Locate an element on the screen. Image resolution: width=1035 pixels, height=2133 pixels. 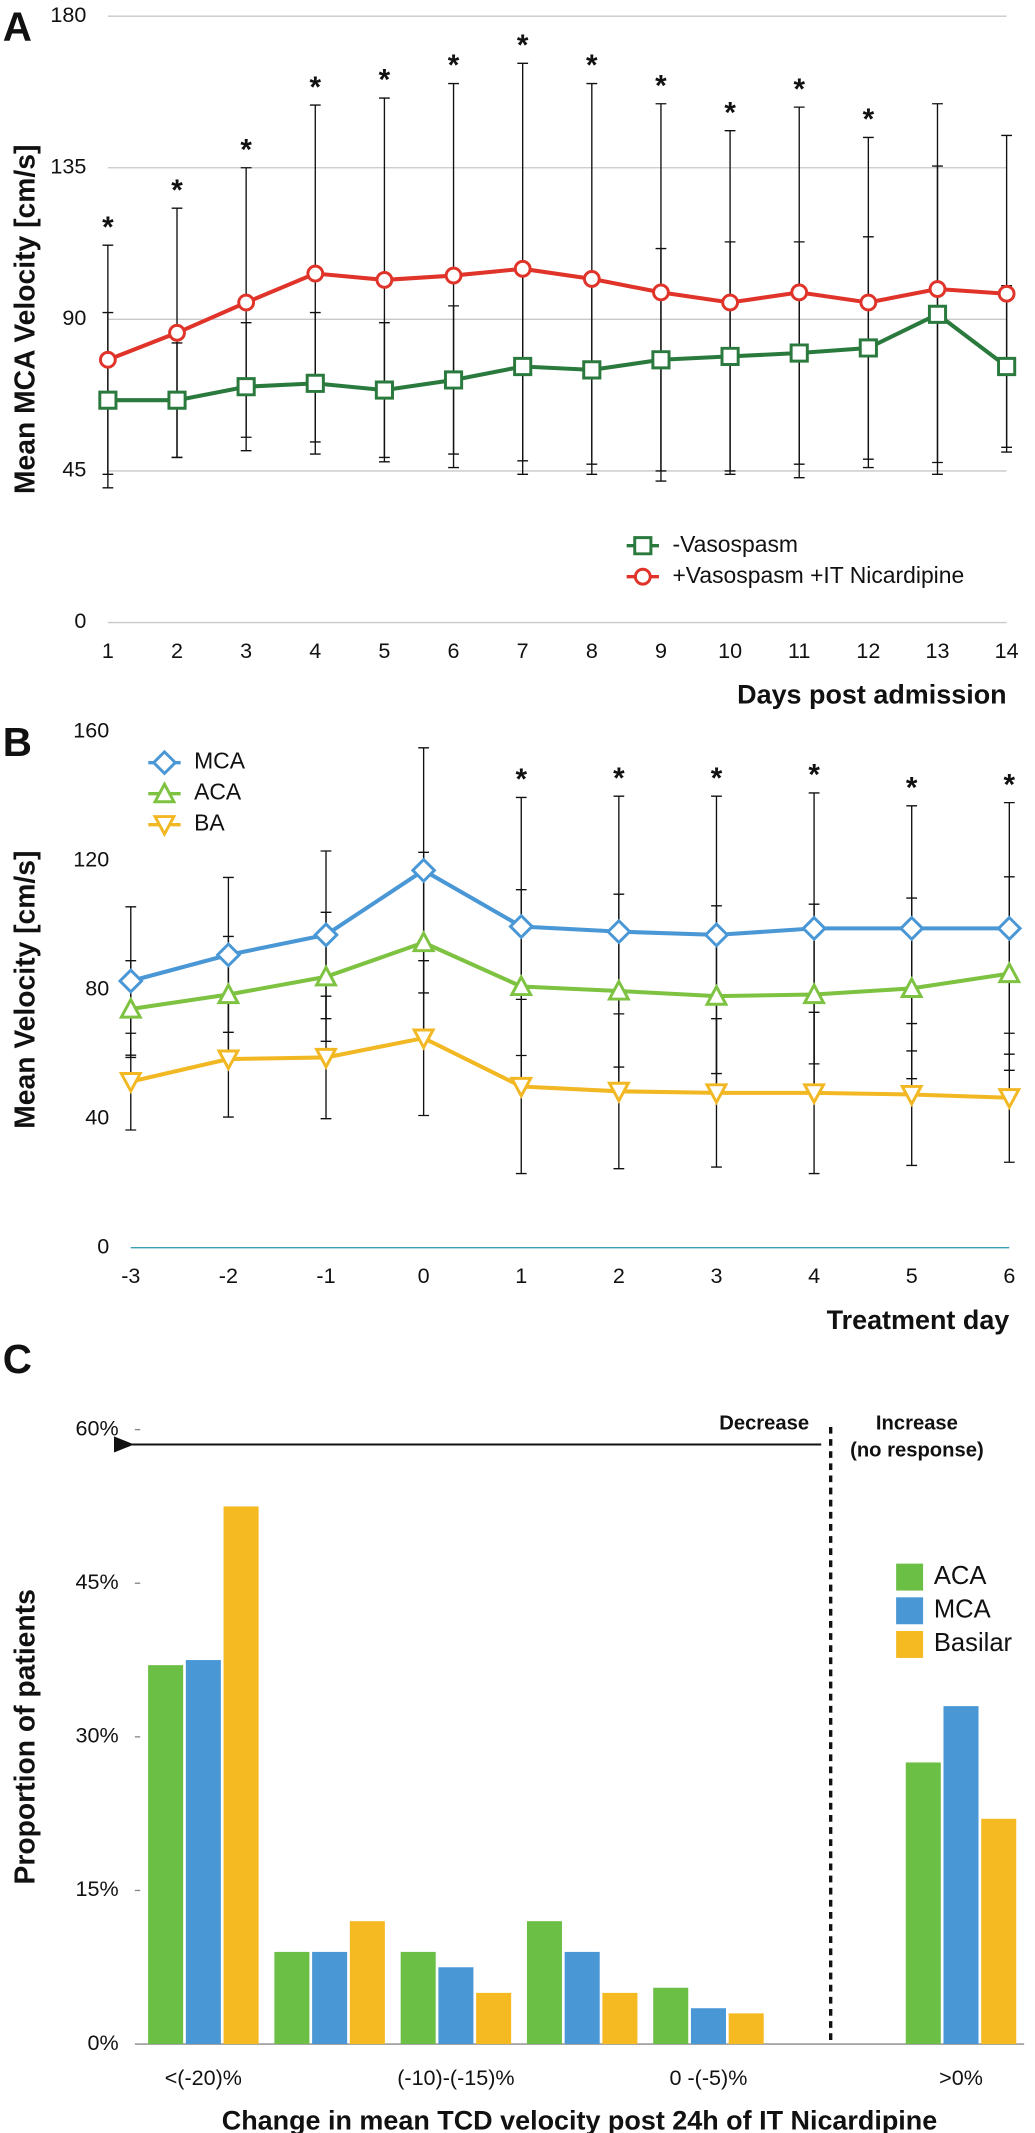
y-tick-label: 160 is located at coordinates (91, 729).